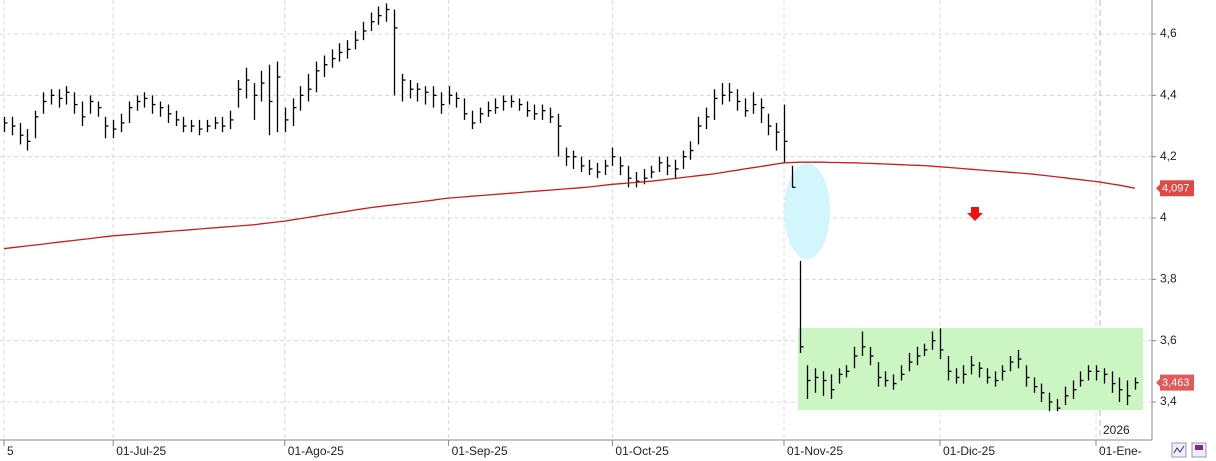 Image resolution: width=1216 pixels, height=461 pixels. Describe the element at coordinates (815, 451) in the screenshot. I see `x-tick-label: 01-Nov-25` at that location.